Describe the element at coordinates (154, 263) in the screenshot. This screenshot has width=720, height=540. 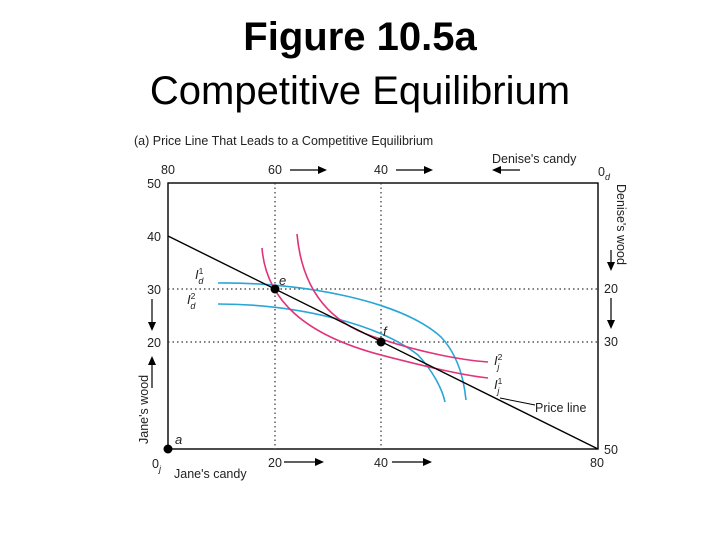
I see `left-axis-ticks: 50 40 30 20` at that location.